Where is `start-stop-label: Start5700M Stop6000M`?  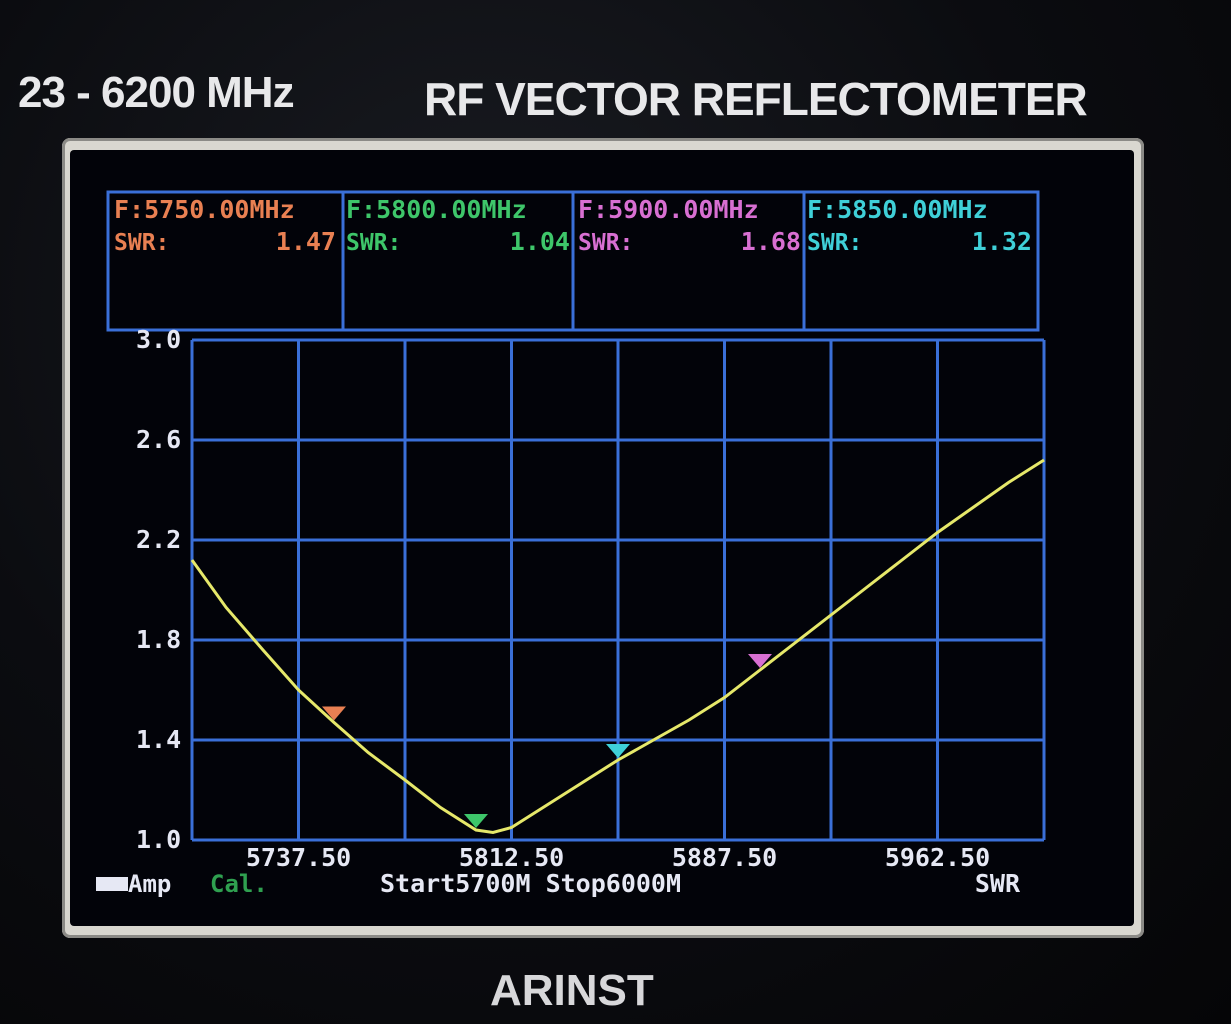
start-stop-label: Start5700M Stop6000M is located at coordinates (530, 883).